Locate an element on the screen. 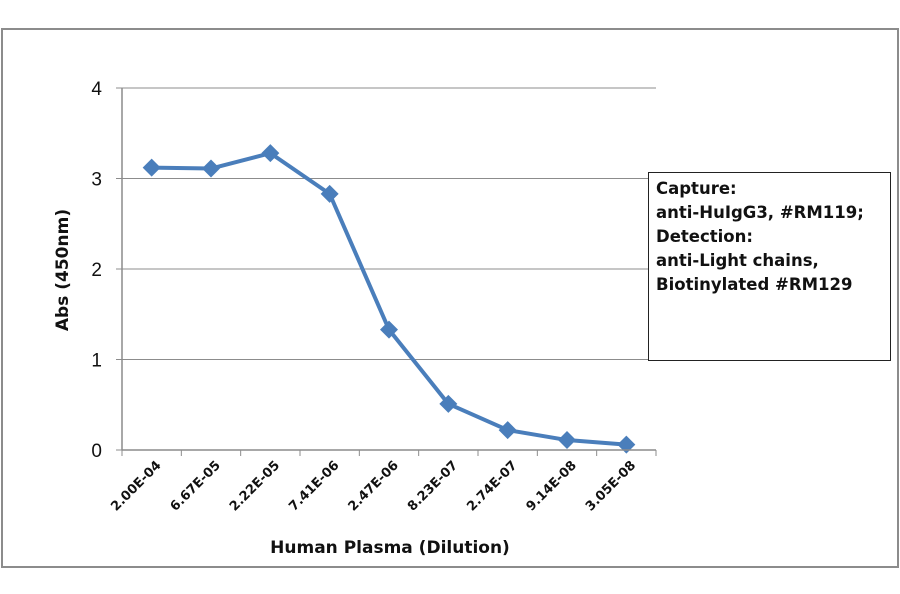  y-tick-label: 1 is located at coordinates (96, 361).